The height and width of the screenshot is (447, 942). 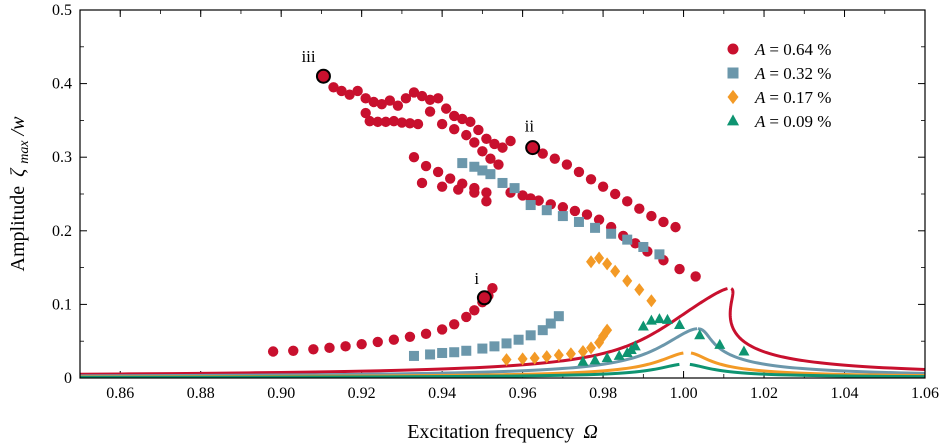 I want to click on x-tick-label: 1.02, so click(x=764, y=393).